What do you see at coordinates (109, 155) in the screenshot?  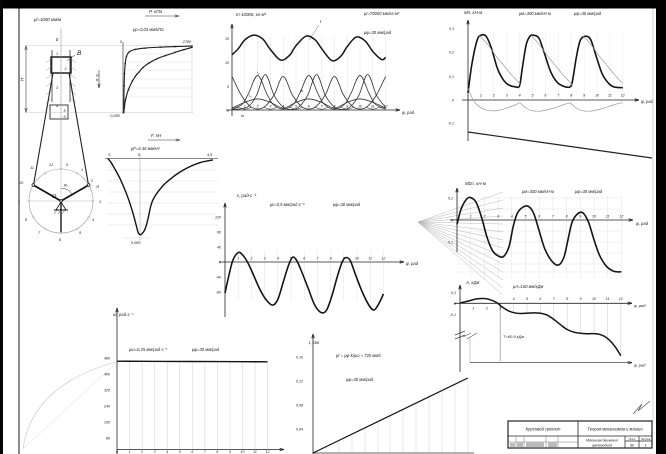 I see `label: S` at bounding box center [109, 155].